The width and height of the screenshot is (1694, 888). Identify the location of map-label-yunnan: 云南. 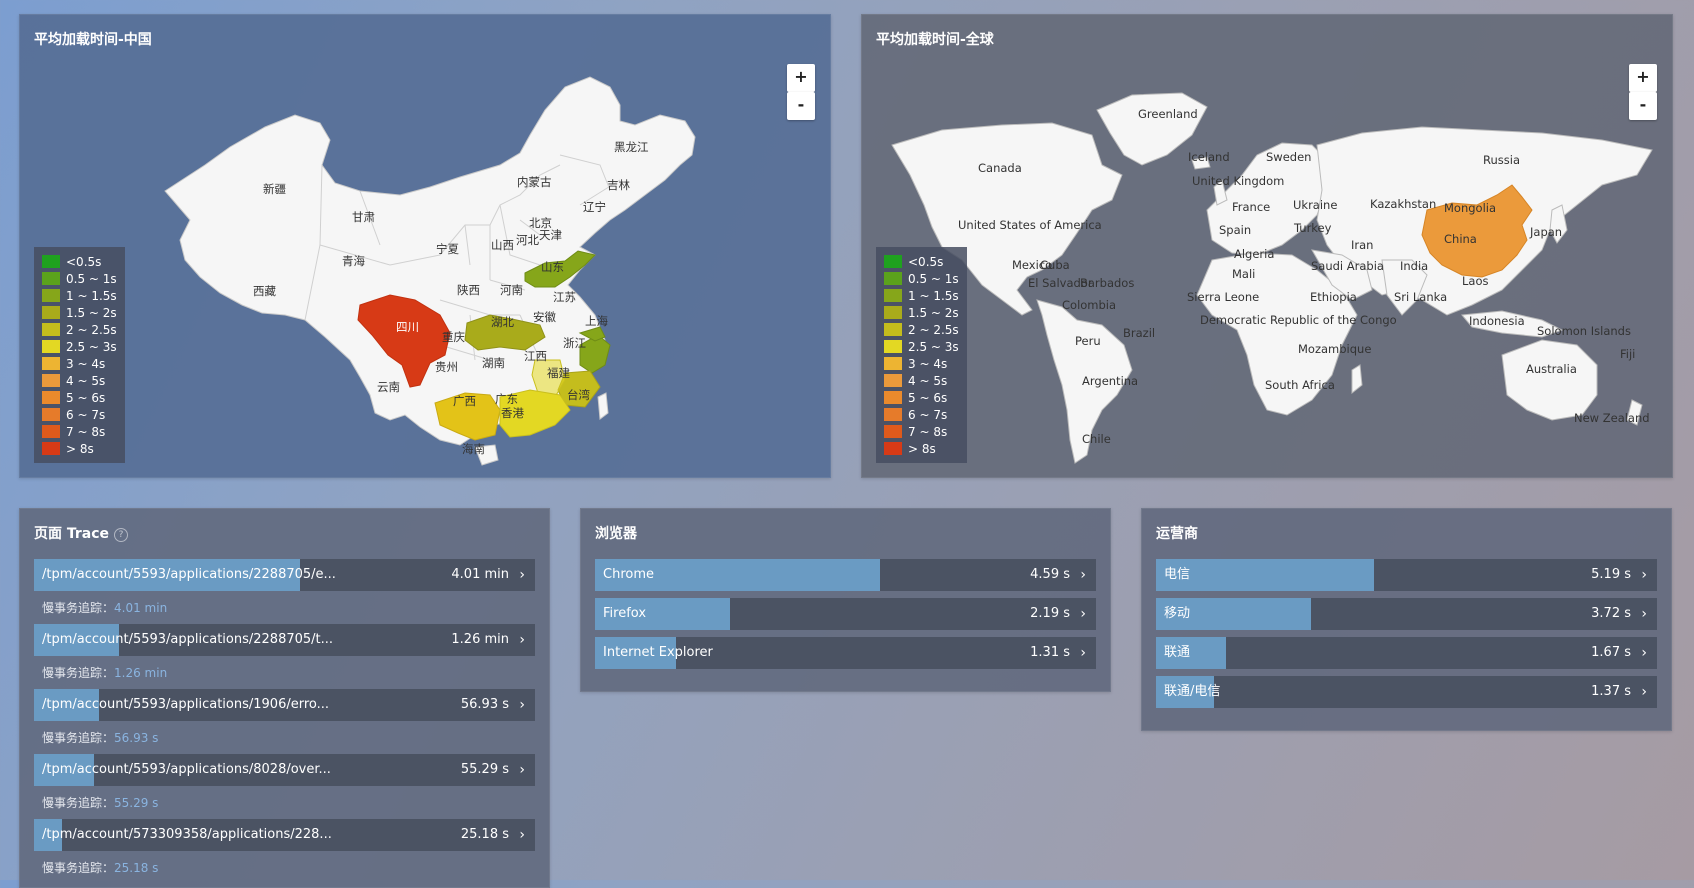
(388, 387).